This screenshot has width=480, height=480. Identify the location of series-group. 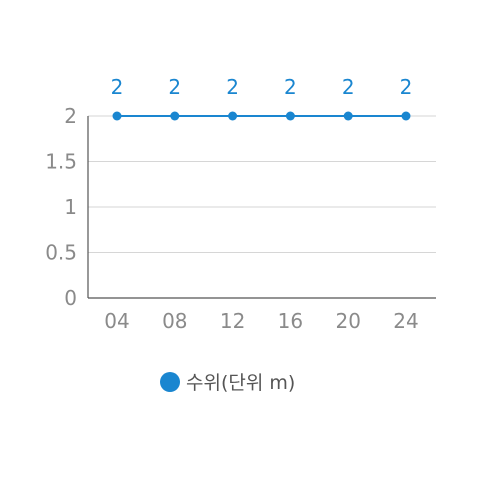
(261, 116).